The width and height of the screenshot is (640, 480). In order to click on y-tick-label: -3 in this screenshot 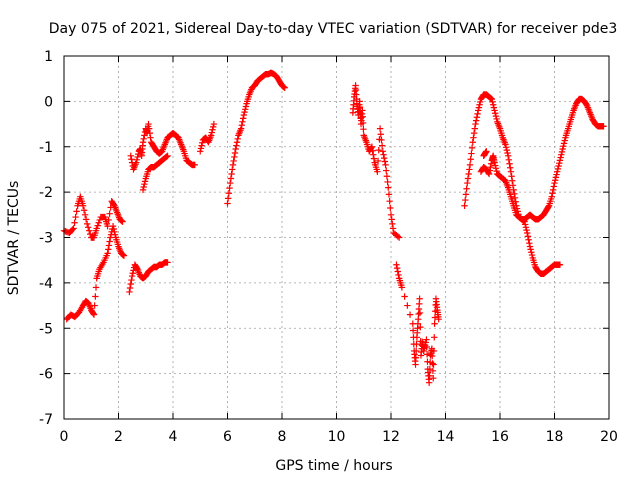, I will do `click(46, 239)`.